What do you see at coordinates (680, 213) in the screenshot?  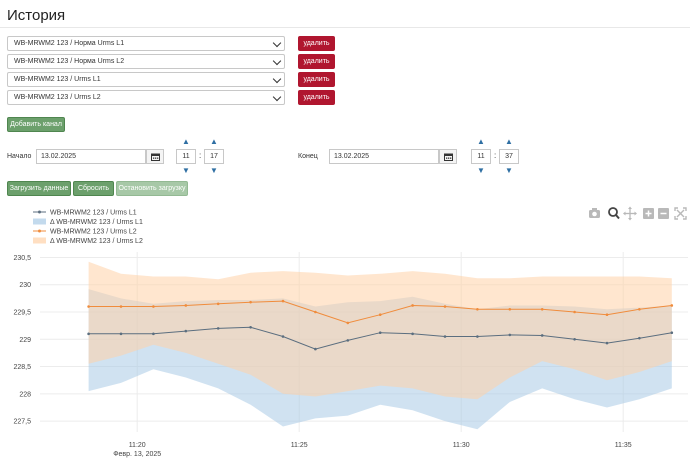 I see `autoscale-icon` at bounding box center [680, 213].